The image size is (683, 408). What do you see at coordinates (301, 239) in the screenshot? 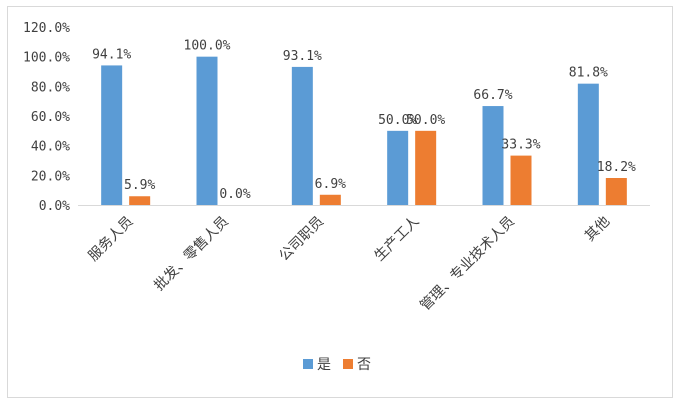
I see `x-category-label: 公司职员` at bounding box center [301, 239].